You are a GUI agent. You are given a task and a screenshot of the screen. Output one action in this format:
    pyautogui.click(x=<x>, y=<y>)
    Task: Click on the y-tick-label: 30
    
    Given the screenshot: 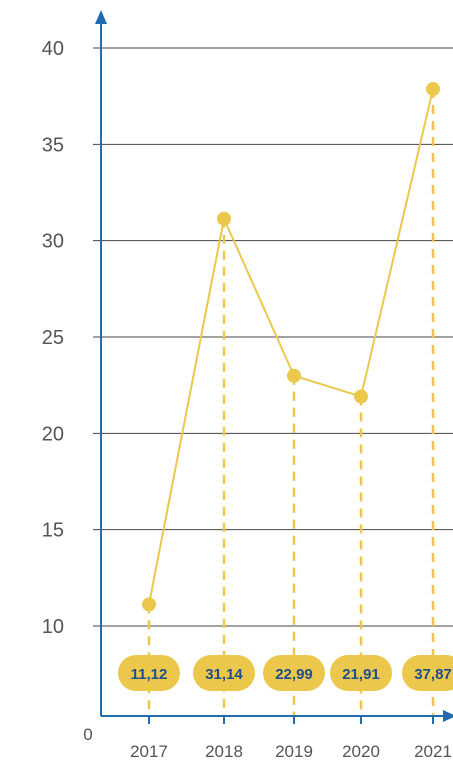 What is the action you would take?
    pyautogui.click(x=53, y=242)
    